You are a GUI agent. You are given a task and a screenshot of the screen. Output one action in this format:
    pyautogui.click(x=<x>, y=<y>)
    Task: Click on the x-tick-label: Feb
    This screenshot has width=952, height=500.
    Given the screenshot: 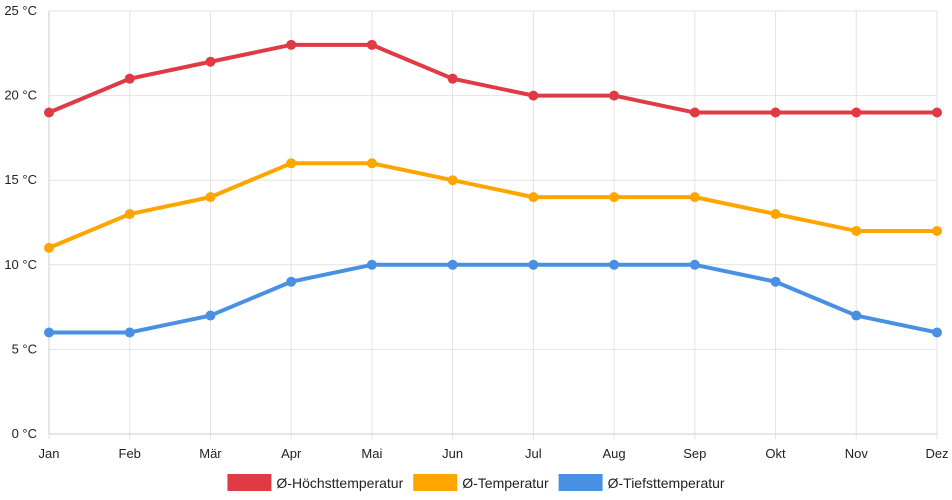 What is the action you would take?
    pyautogui.click(x=130, y=453)
    